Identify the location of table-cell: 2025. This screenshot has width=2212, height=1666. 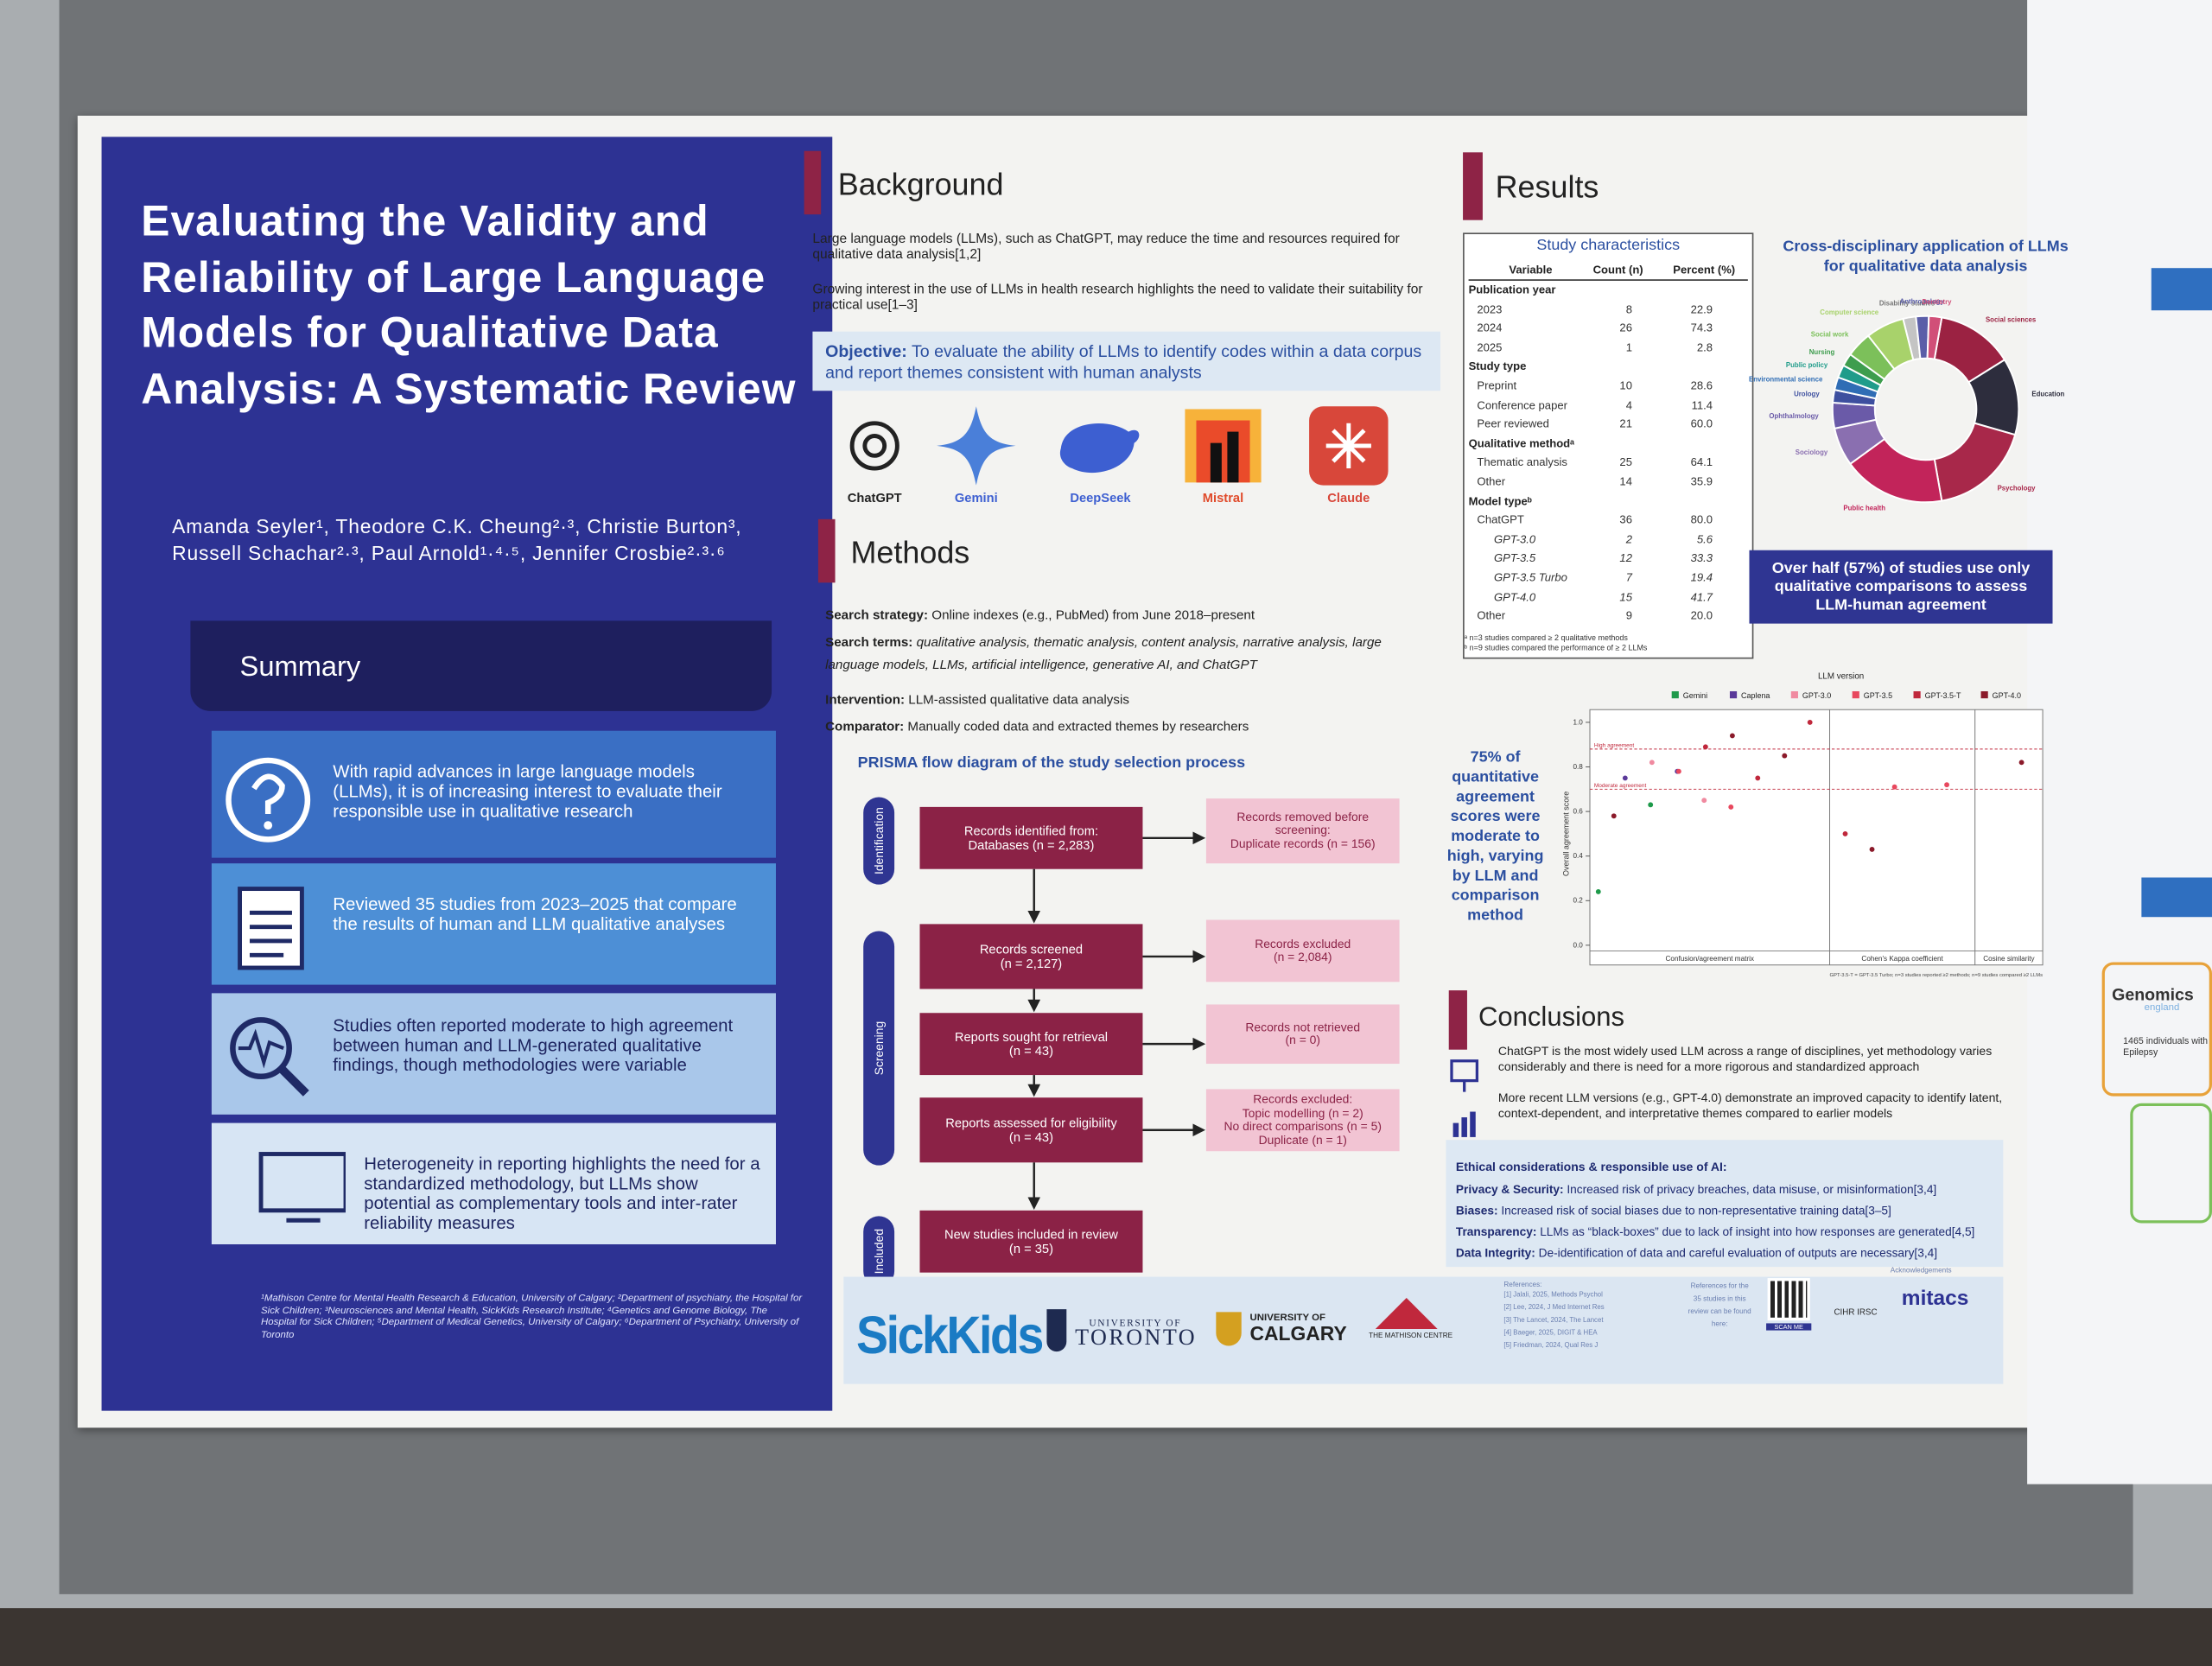
(1490, 347).